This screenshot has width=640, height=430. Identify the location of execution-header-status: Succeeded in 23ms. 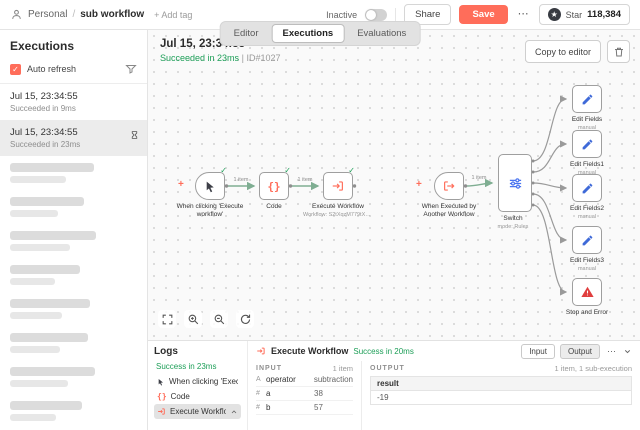
(200, 58).